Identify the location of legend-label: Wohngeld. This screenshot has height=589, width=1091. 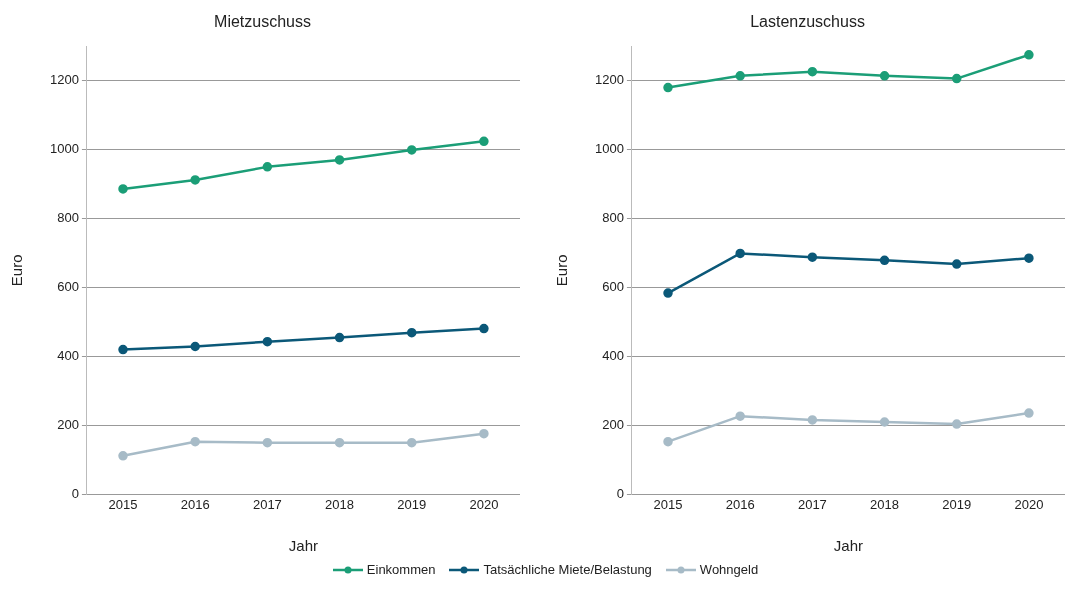
(729, 569).